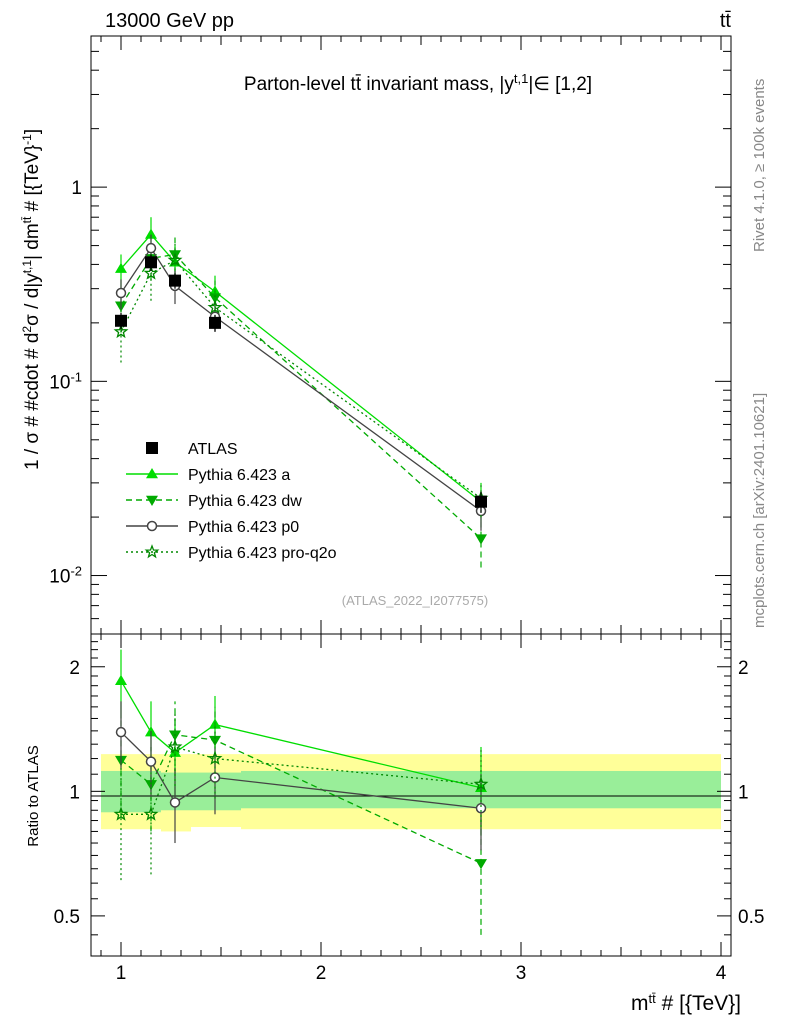  What do you see at coordinates (721, 973) in the screenshot?
I see `x-tick-label: 4` at bounding box center [721, 973].